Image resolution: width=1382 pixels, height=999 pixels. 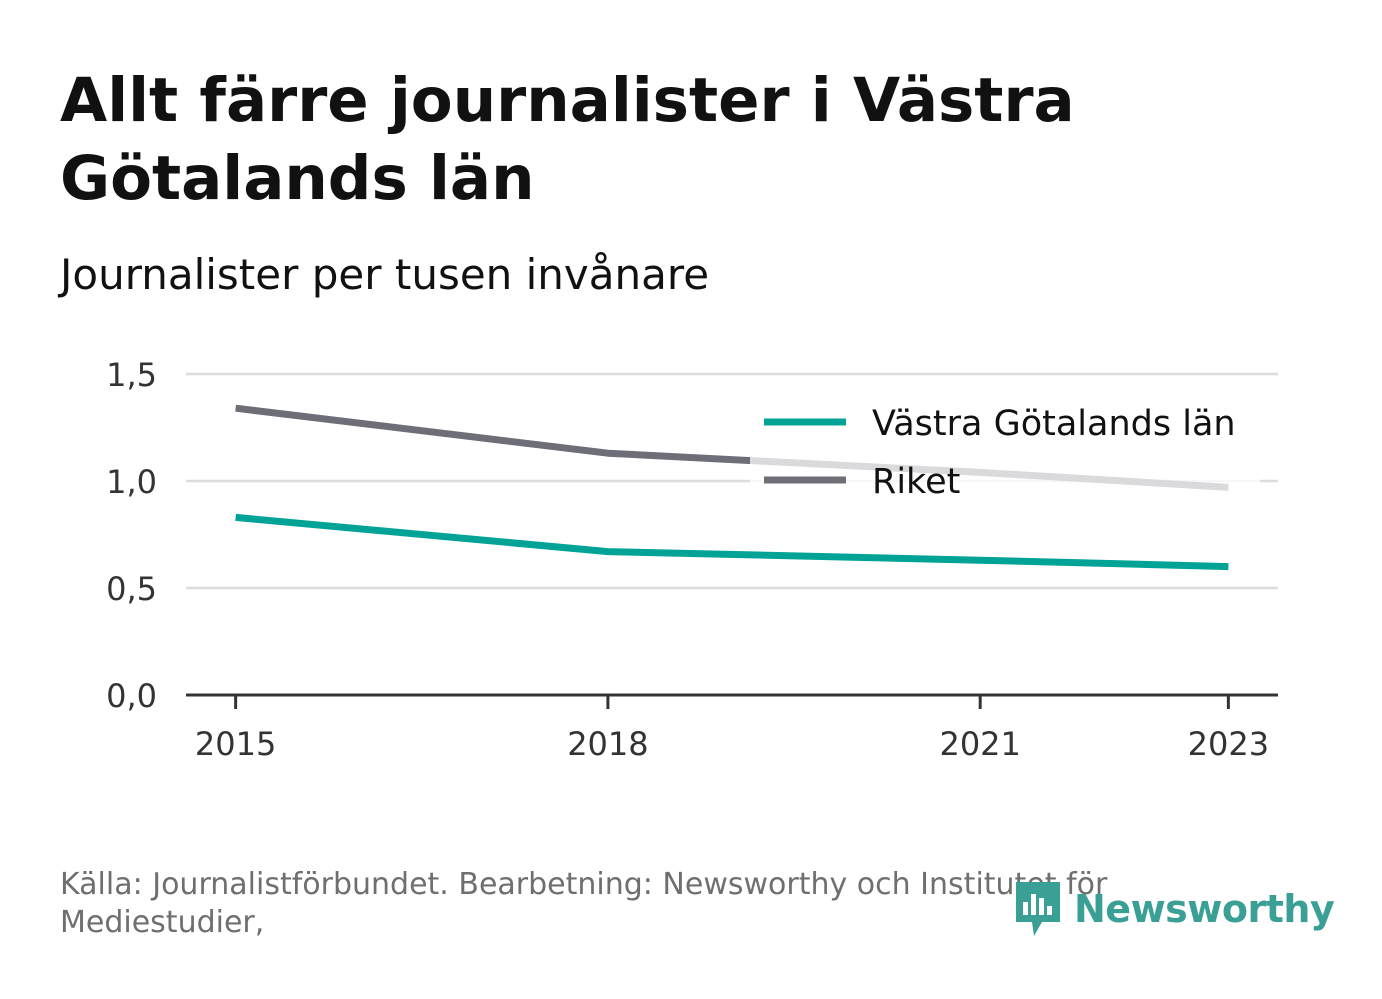 What do you see at coordinates (916, 482) in the screenshot?
I see `legend-label: Riket` at bounding box center [916, 482].